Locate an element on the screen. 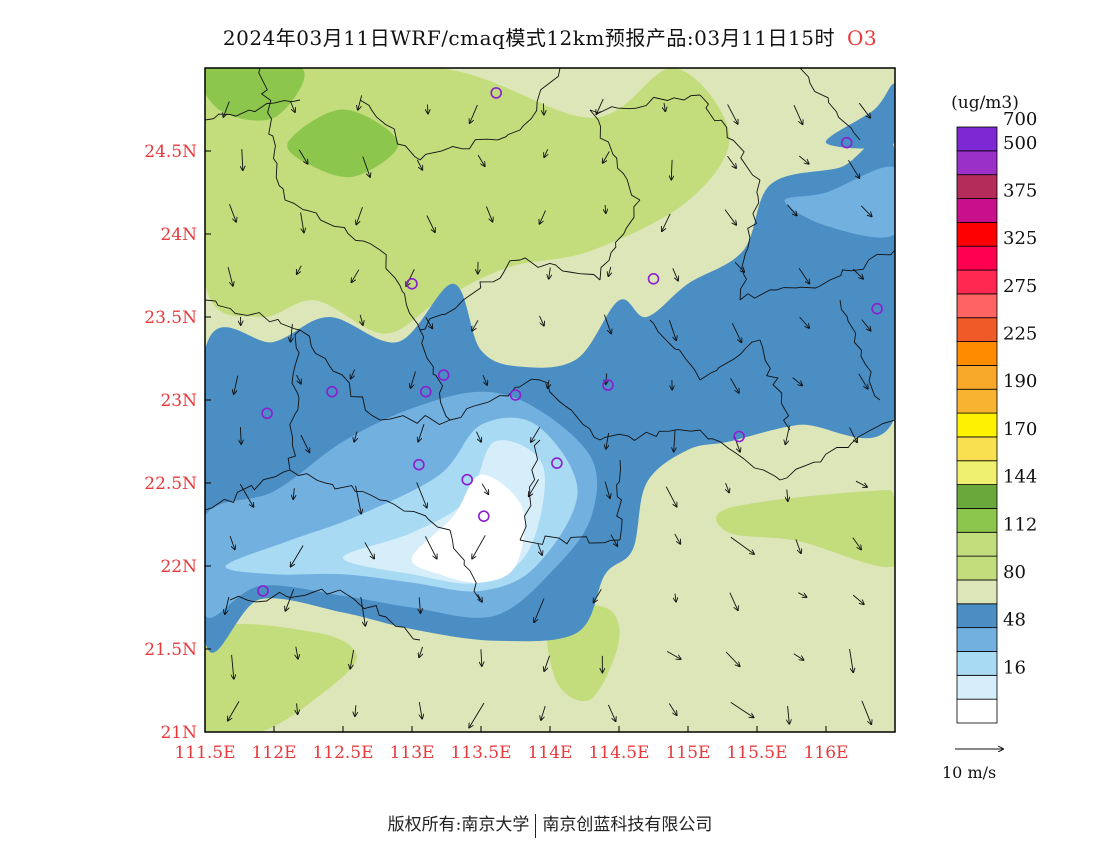 Image resolution: width=1100 pixels, height=850 pixels. lat-tick-label: 22.5N is located at coordinates (170, 484).